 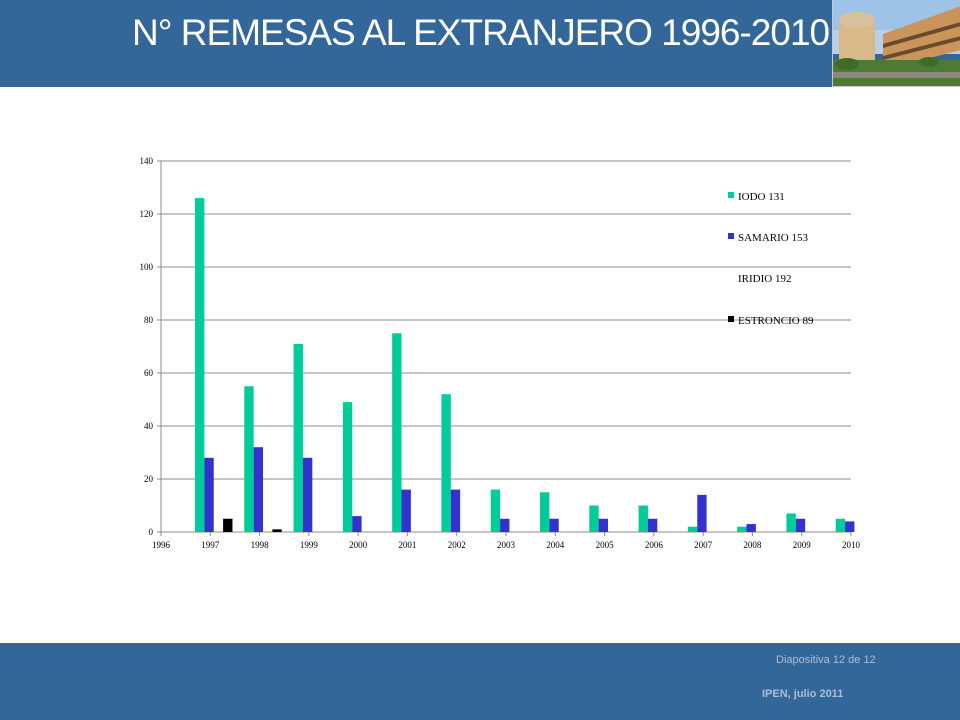 I want to click on header-bar, so click(x=480, y=43).